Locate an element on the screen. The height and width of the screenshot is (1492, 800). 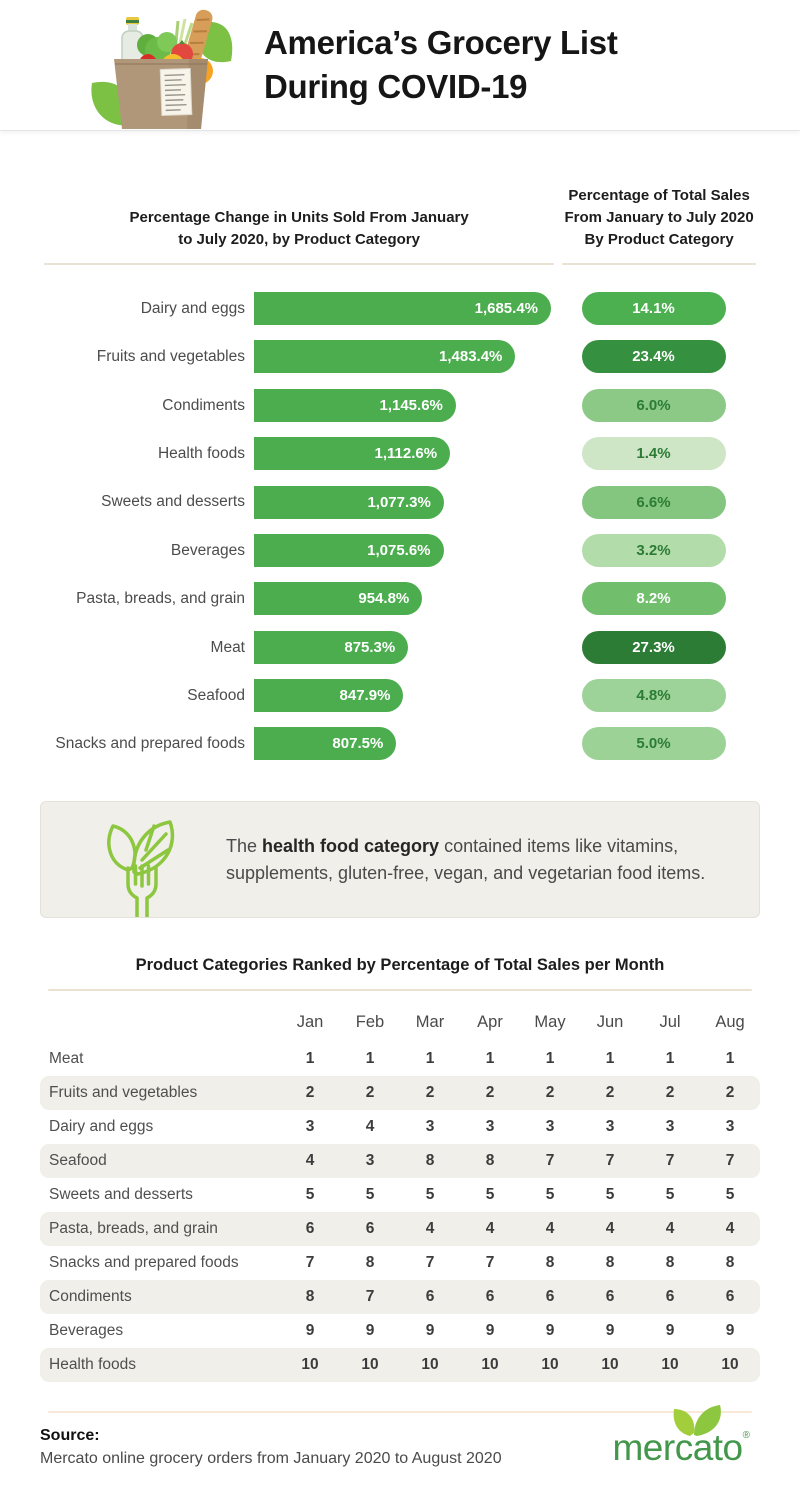
note-bold: health food category is located at coordinates (351, 845).